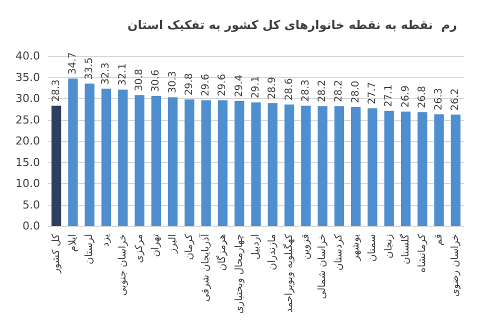 The width and height of the screenshot is (480, 334). Describe the element at coordinates (422, 97) in the screenshot. I see `data-label: 26.8` at that location.